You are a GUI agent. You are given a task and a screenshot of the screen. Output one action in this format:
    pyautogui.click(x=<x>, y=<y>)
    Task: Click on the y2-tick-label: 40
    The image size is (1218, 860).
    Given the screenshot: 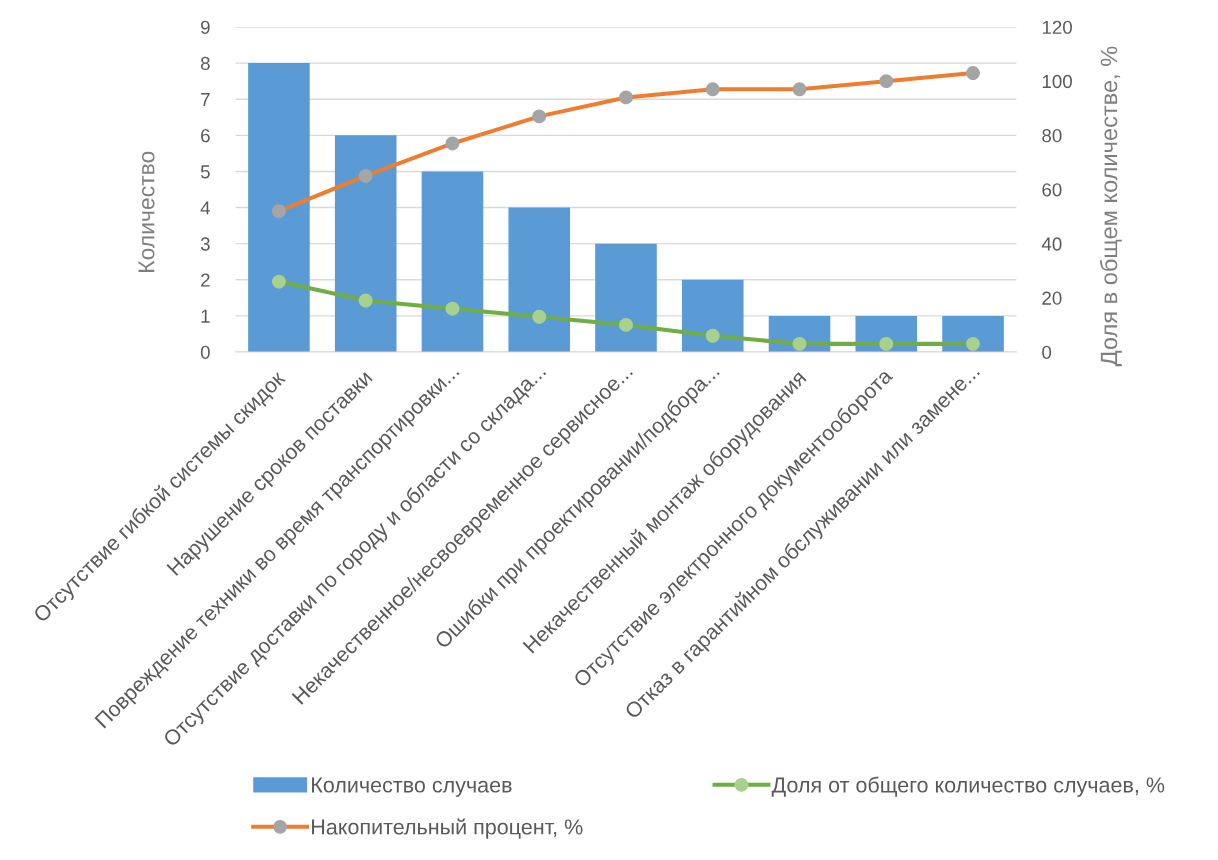 What is the action you would take?
    pyautogui.click(x=1051, y=244)
    